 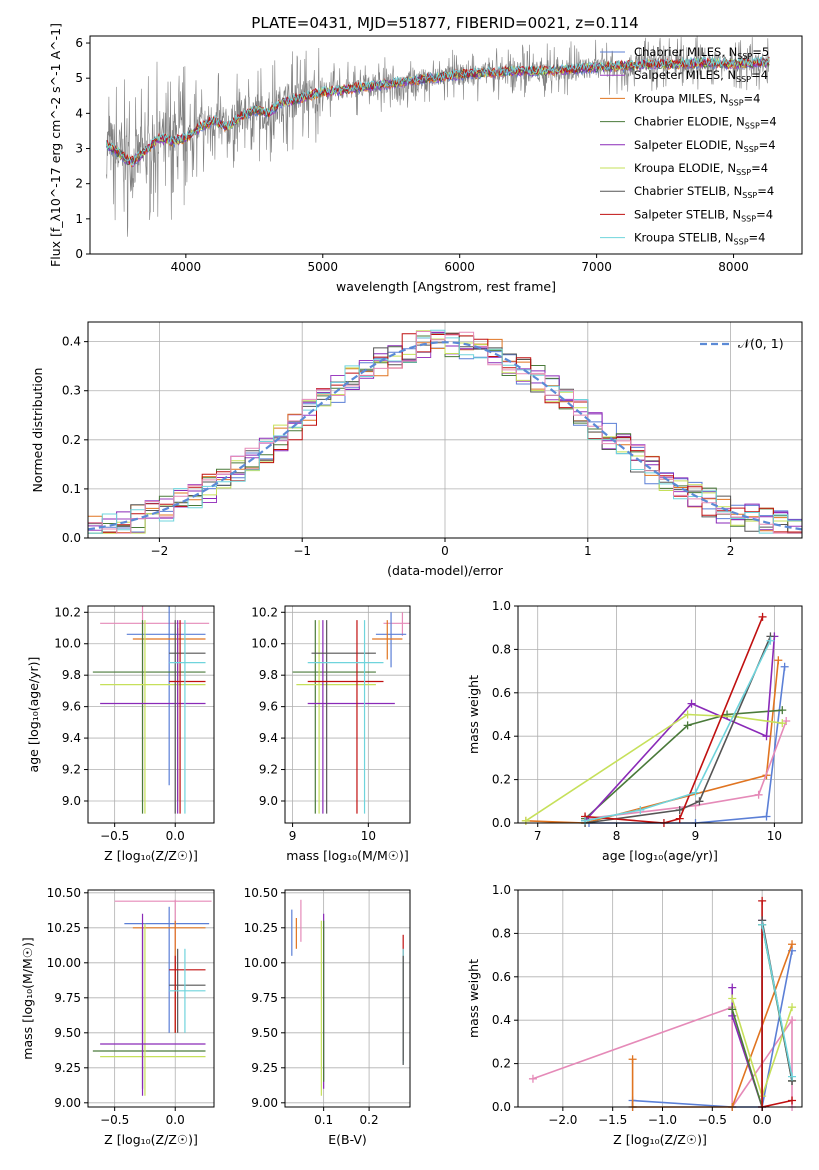 What do you see at coordinates (446, 286) in the screenshot?
I see `x-axis-label: wavelength [Angstrom, rest frame]` at bounding box center [446, 286].